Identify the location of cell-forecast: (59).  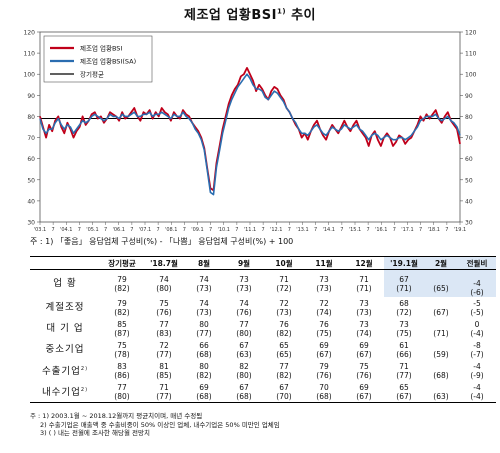
(441, 354).